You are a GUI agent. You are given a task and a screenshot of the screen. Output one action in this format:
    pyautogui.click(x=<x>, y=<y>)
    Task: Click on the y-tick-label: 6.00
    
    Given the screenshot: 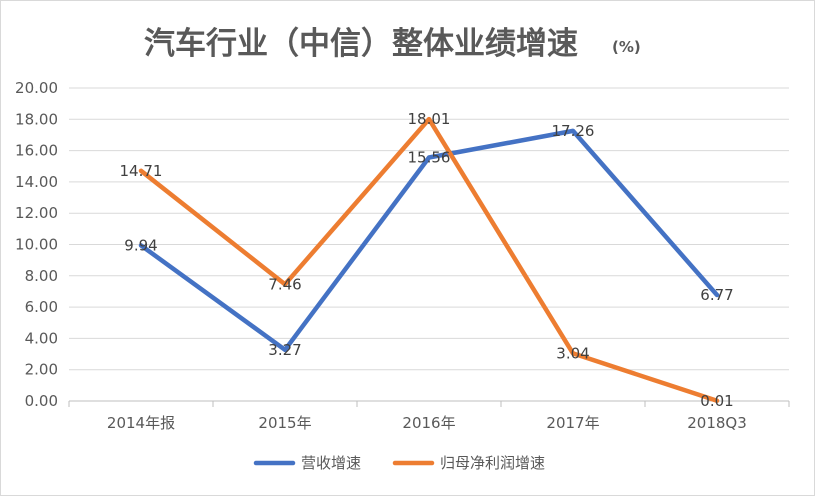 What is the action you would take?
    pyautogui.click(x=41, y=307)
    